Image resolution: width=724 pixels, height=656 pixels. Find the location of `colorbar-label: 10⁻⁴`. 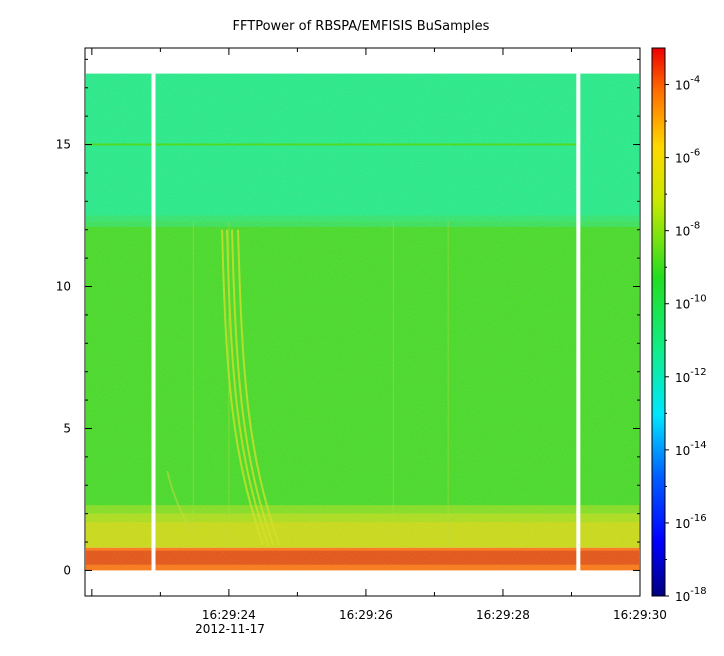

colorbar-label: 10⁻⁴ is located at coordinates (687, 84).